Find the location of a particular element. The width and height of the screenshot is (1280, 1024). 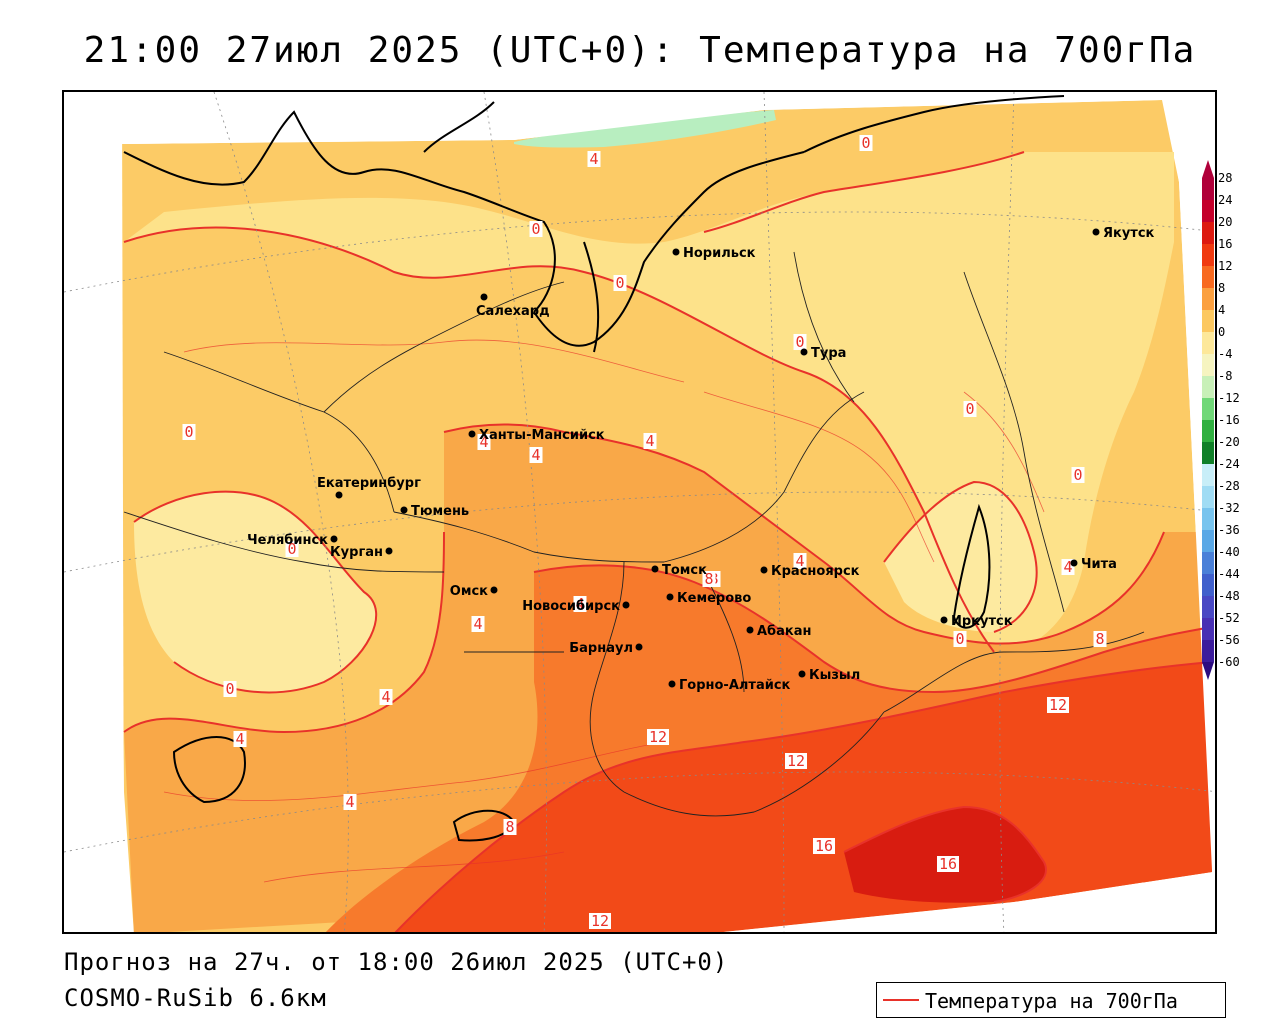

city-label: Ханты-Мансийск is located at coordinates (542, 435).